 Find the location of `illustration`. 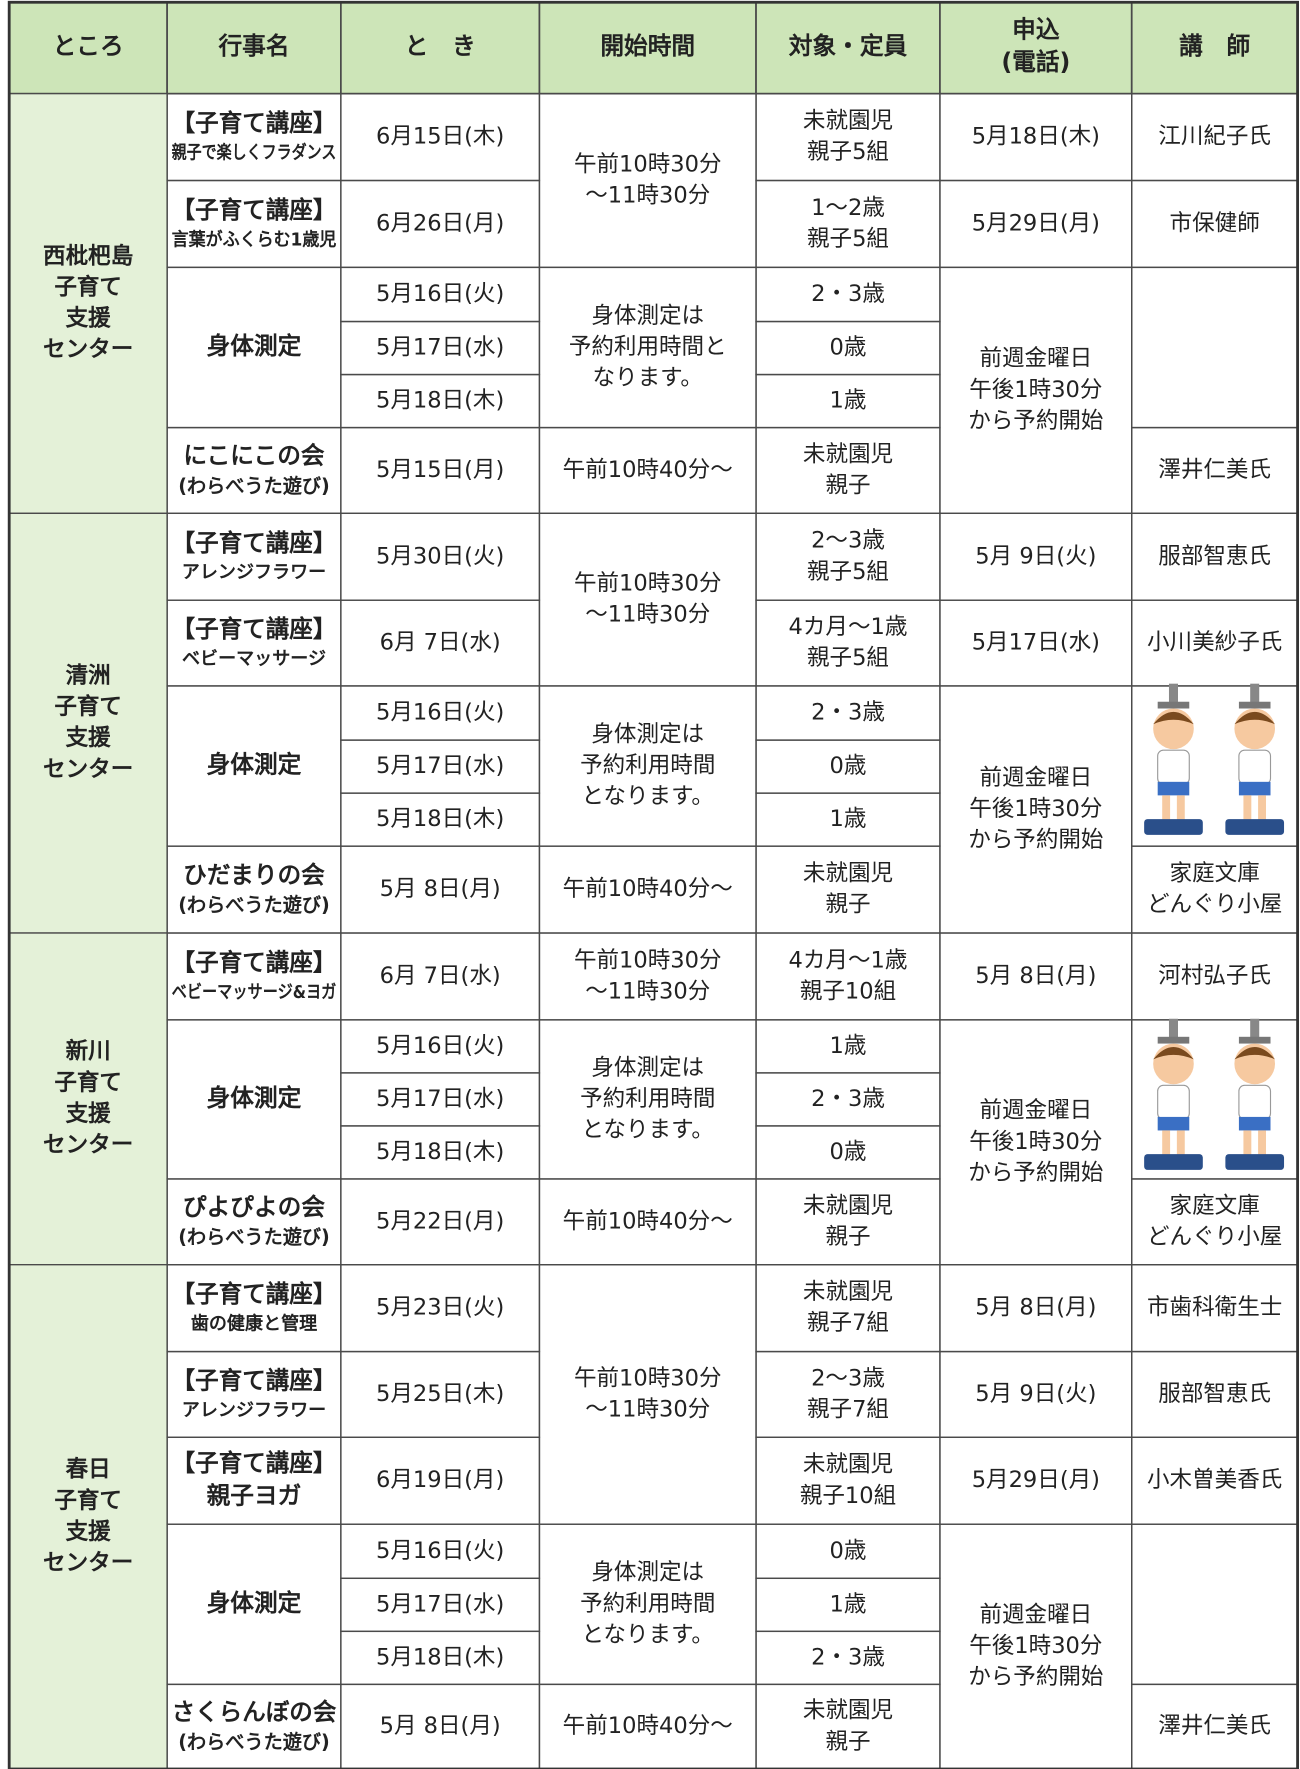

illustration is located at coordinates (1214, 927).